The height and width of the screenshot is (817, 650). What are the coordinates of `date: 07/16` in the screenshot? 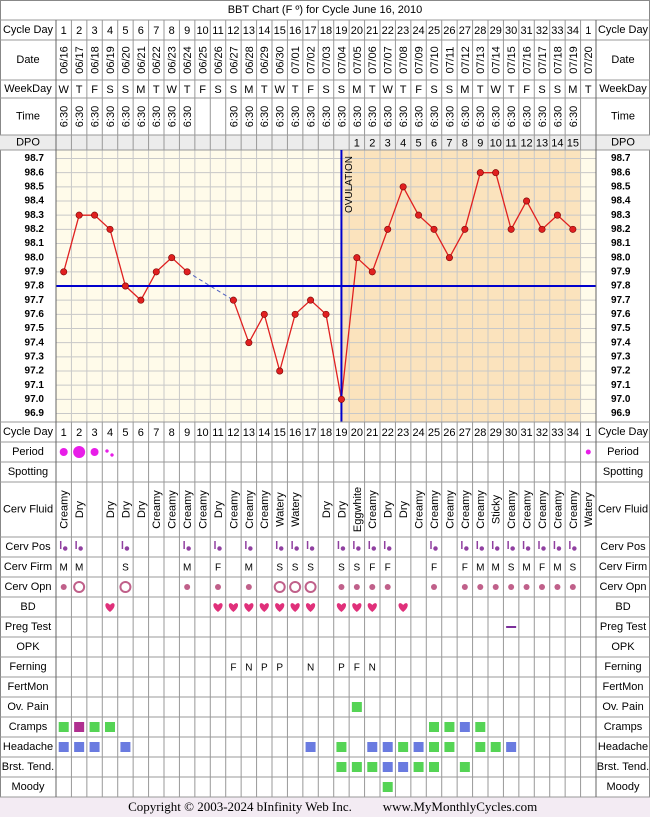 It's located at (527, 60).